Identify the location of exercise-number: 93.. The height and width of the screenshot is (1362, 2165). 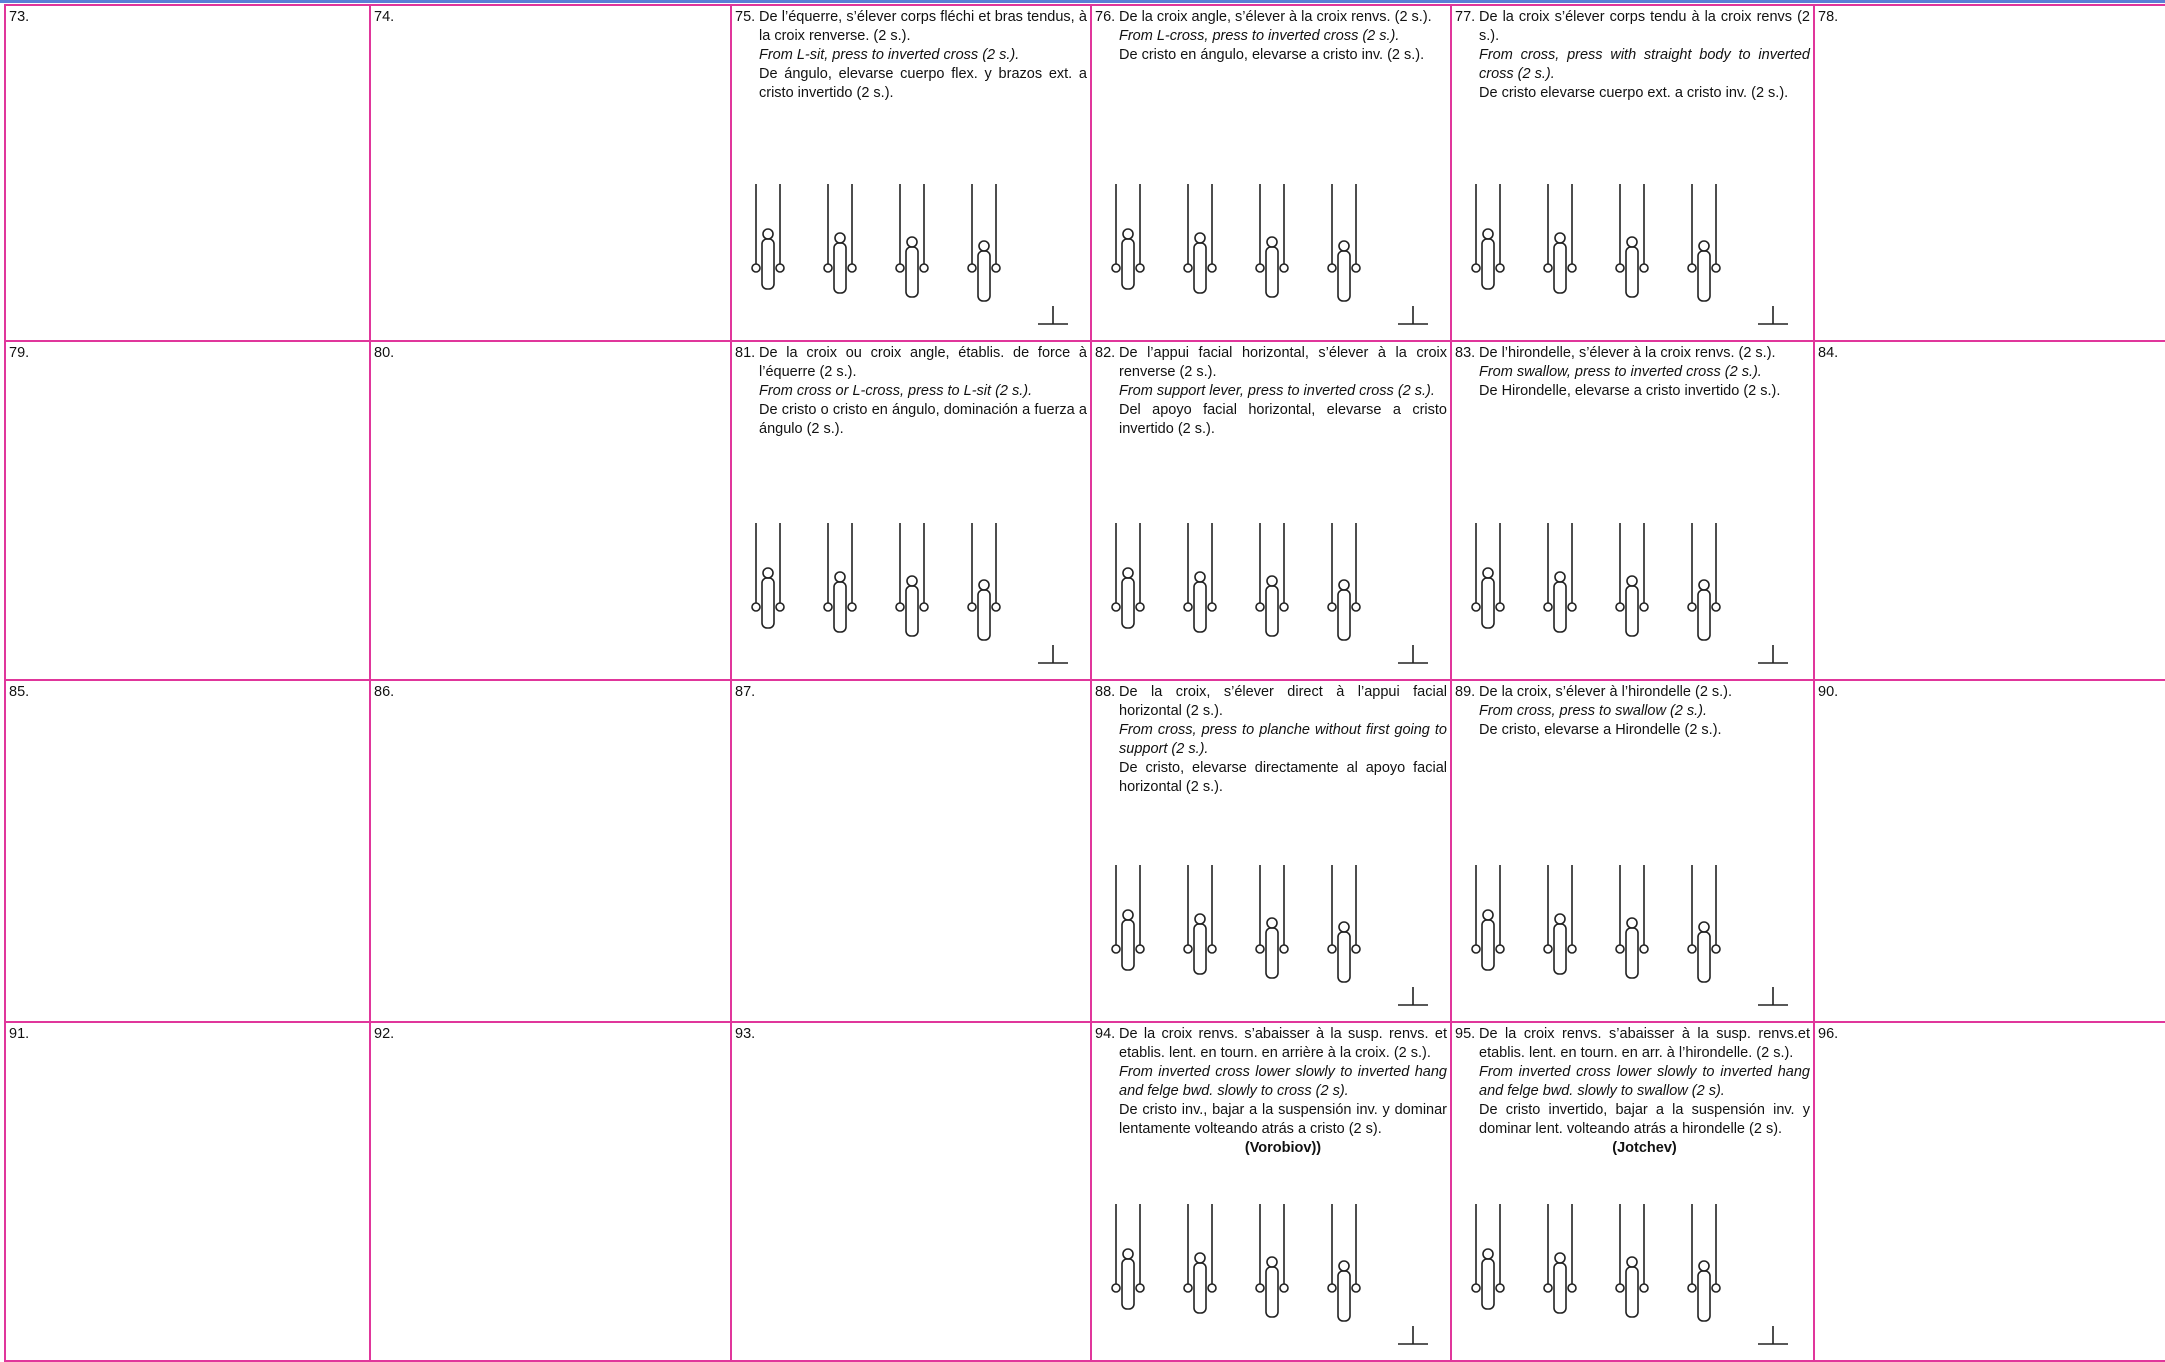
(745, 1034).